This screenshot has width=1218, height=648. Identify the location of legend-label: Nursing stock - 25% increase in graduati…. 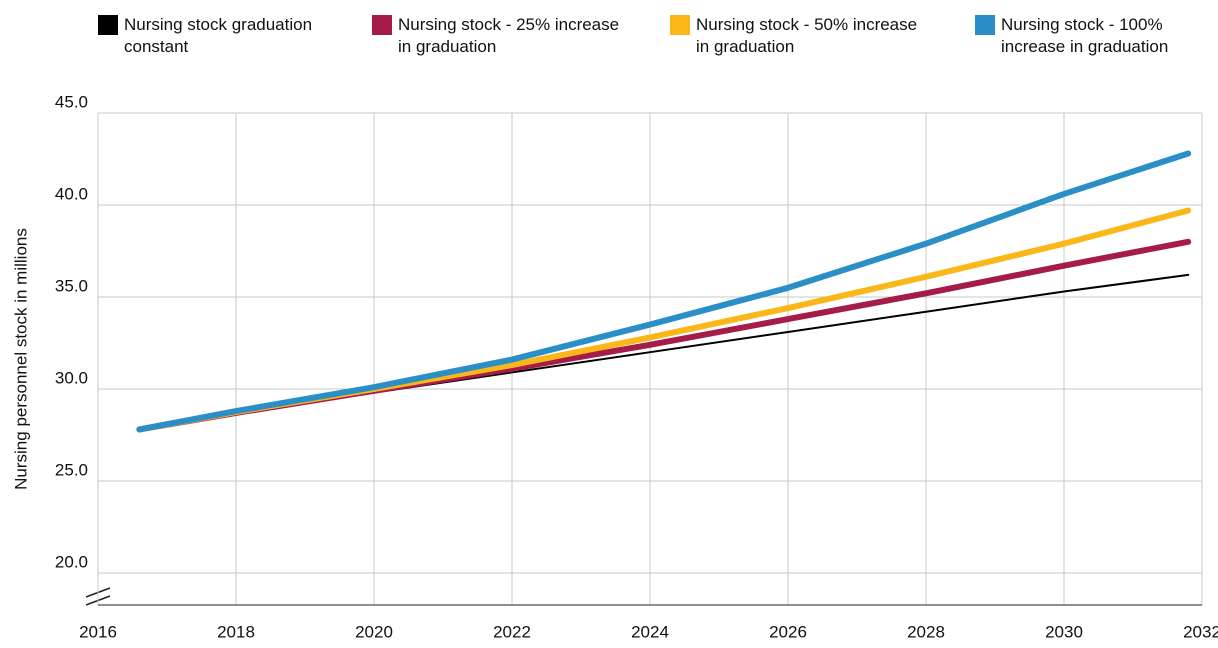
(509, 35).